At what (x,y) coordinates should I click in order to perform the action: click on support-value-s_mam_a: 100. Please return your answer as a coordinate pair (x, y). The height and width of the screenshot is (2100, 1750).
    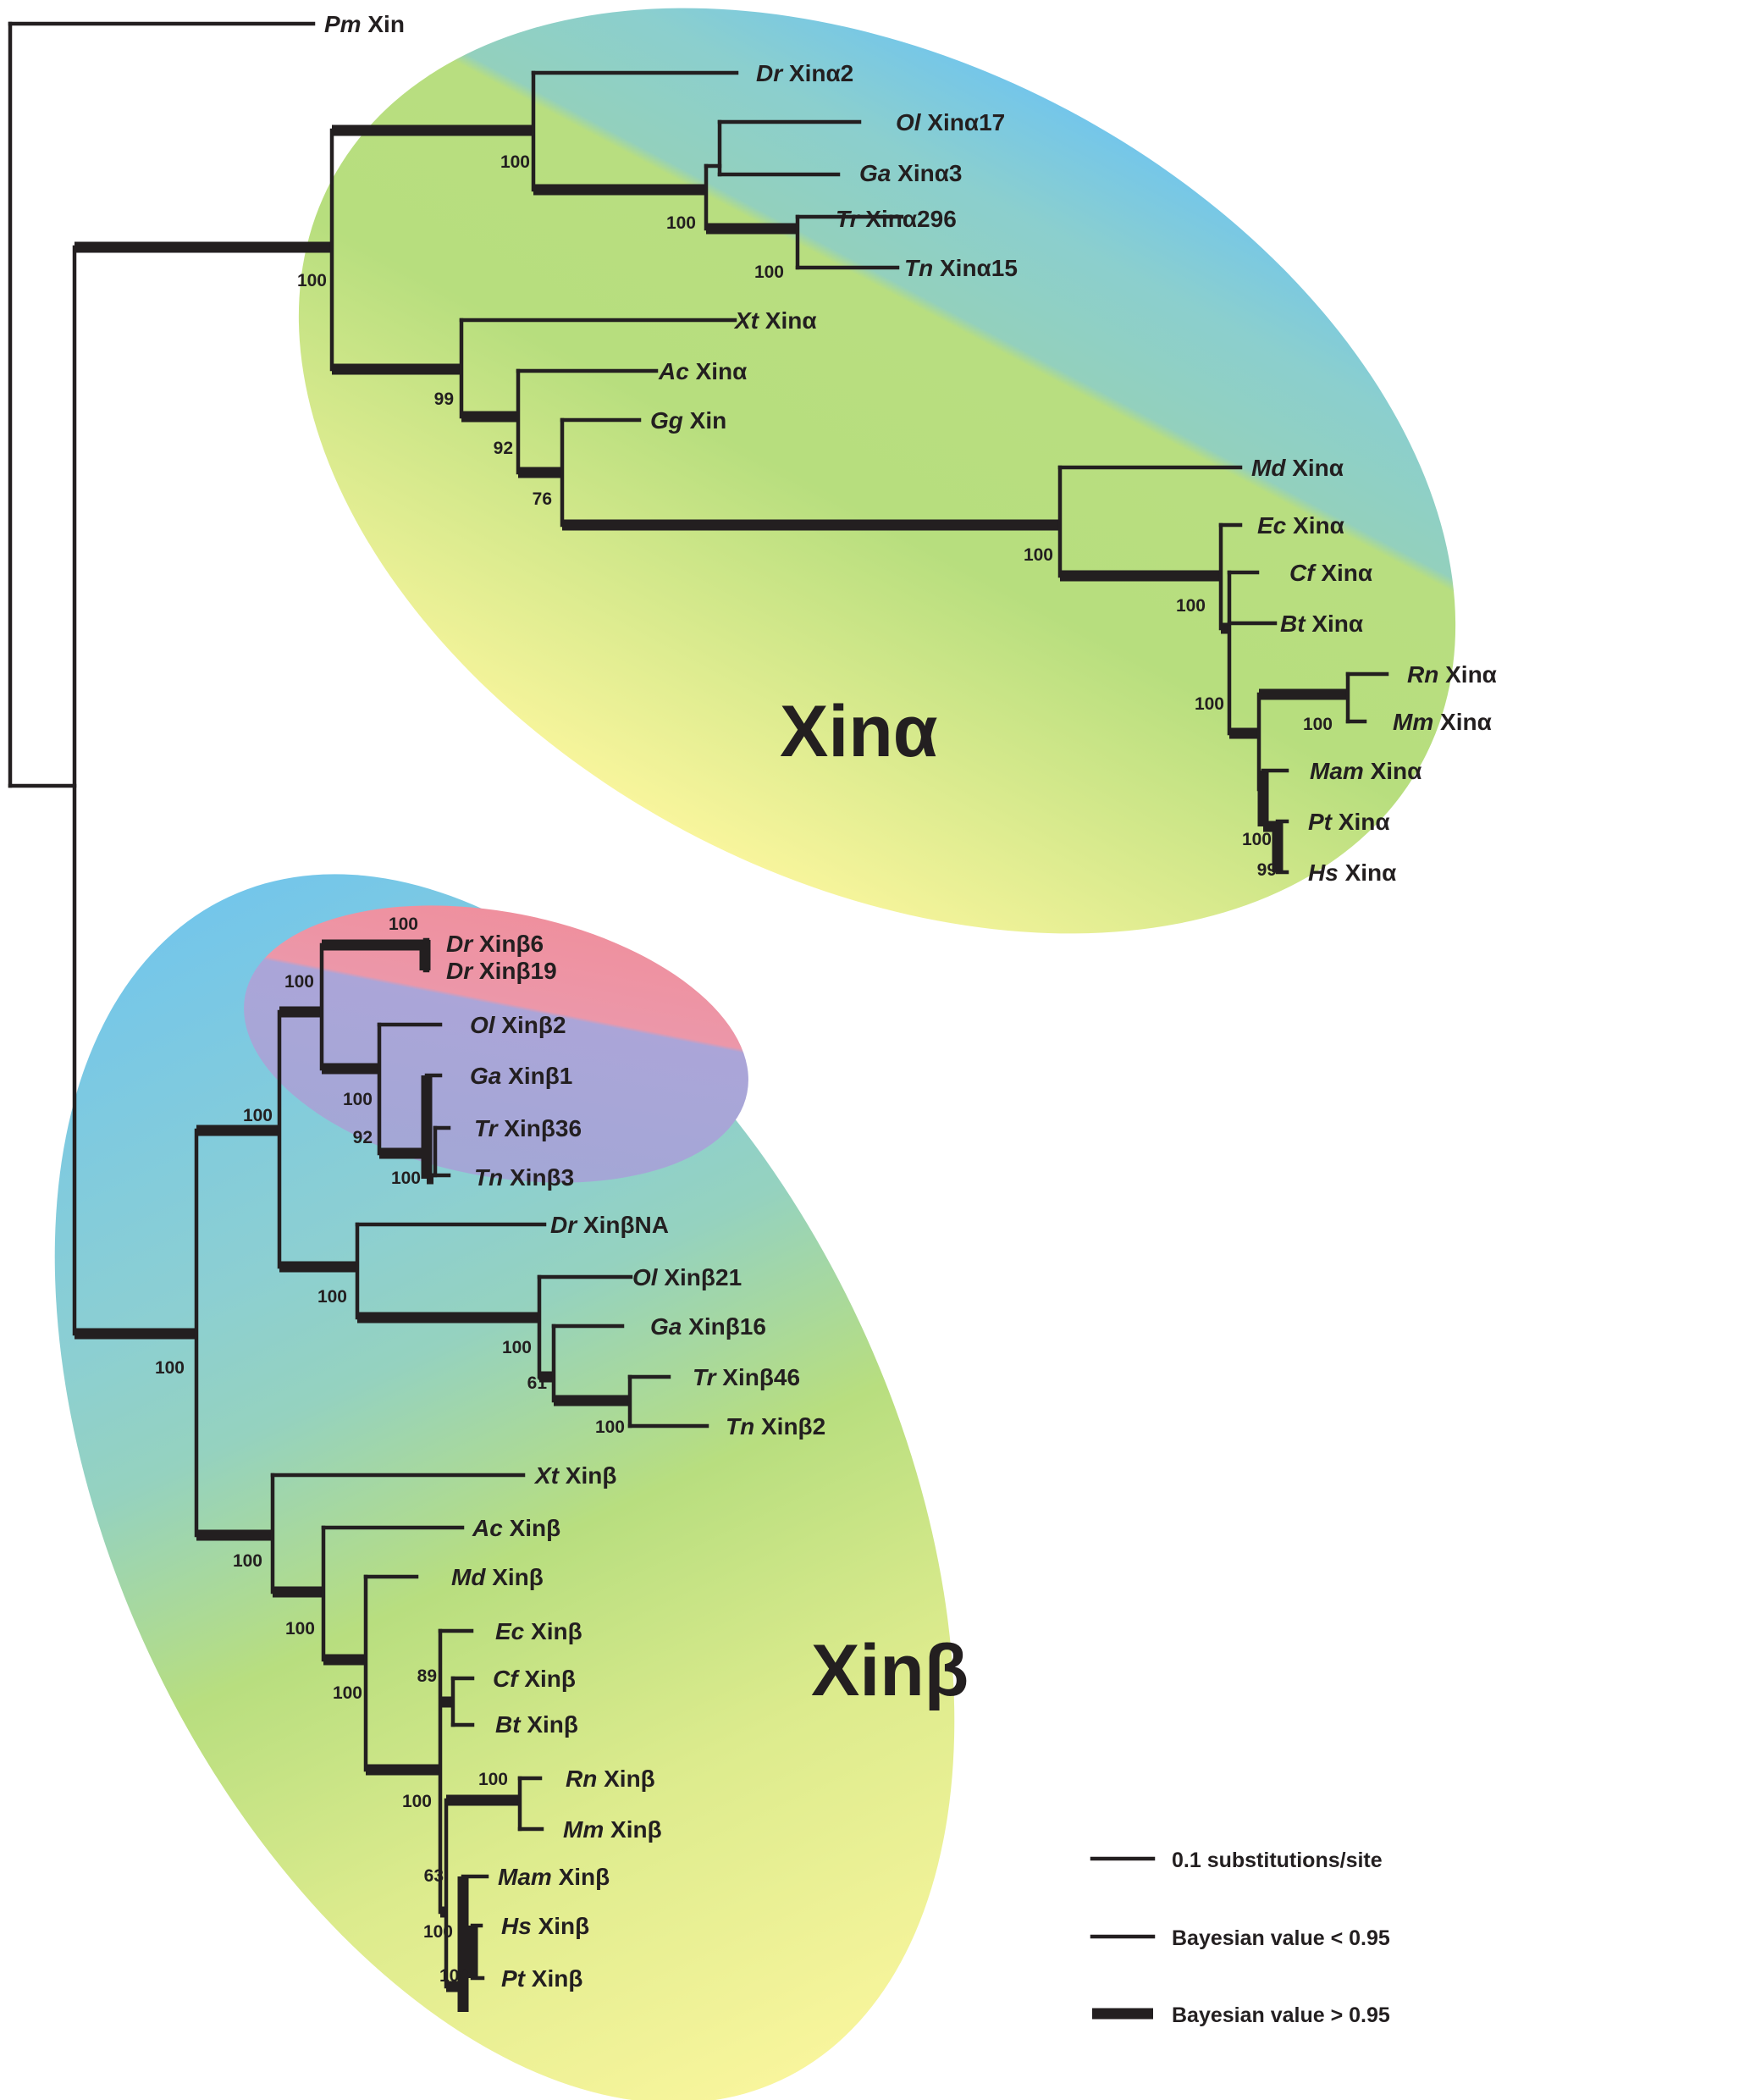
    Looking at the image, I should click on (1038, 555).